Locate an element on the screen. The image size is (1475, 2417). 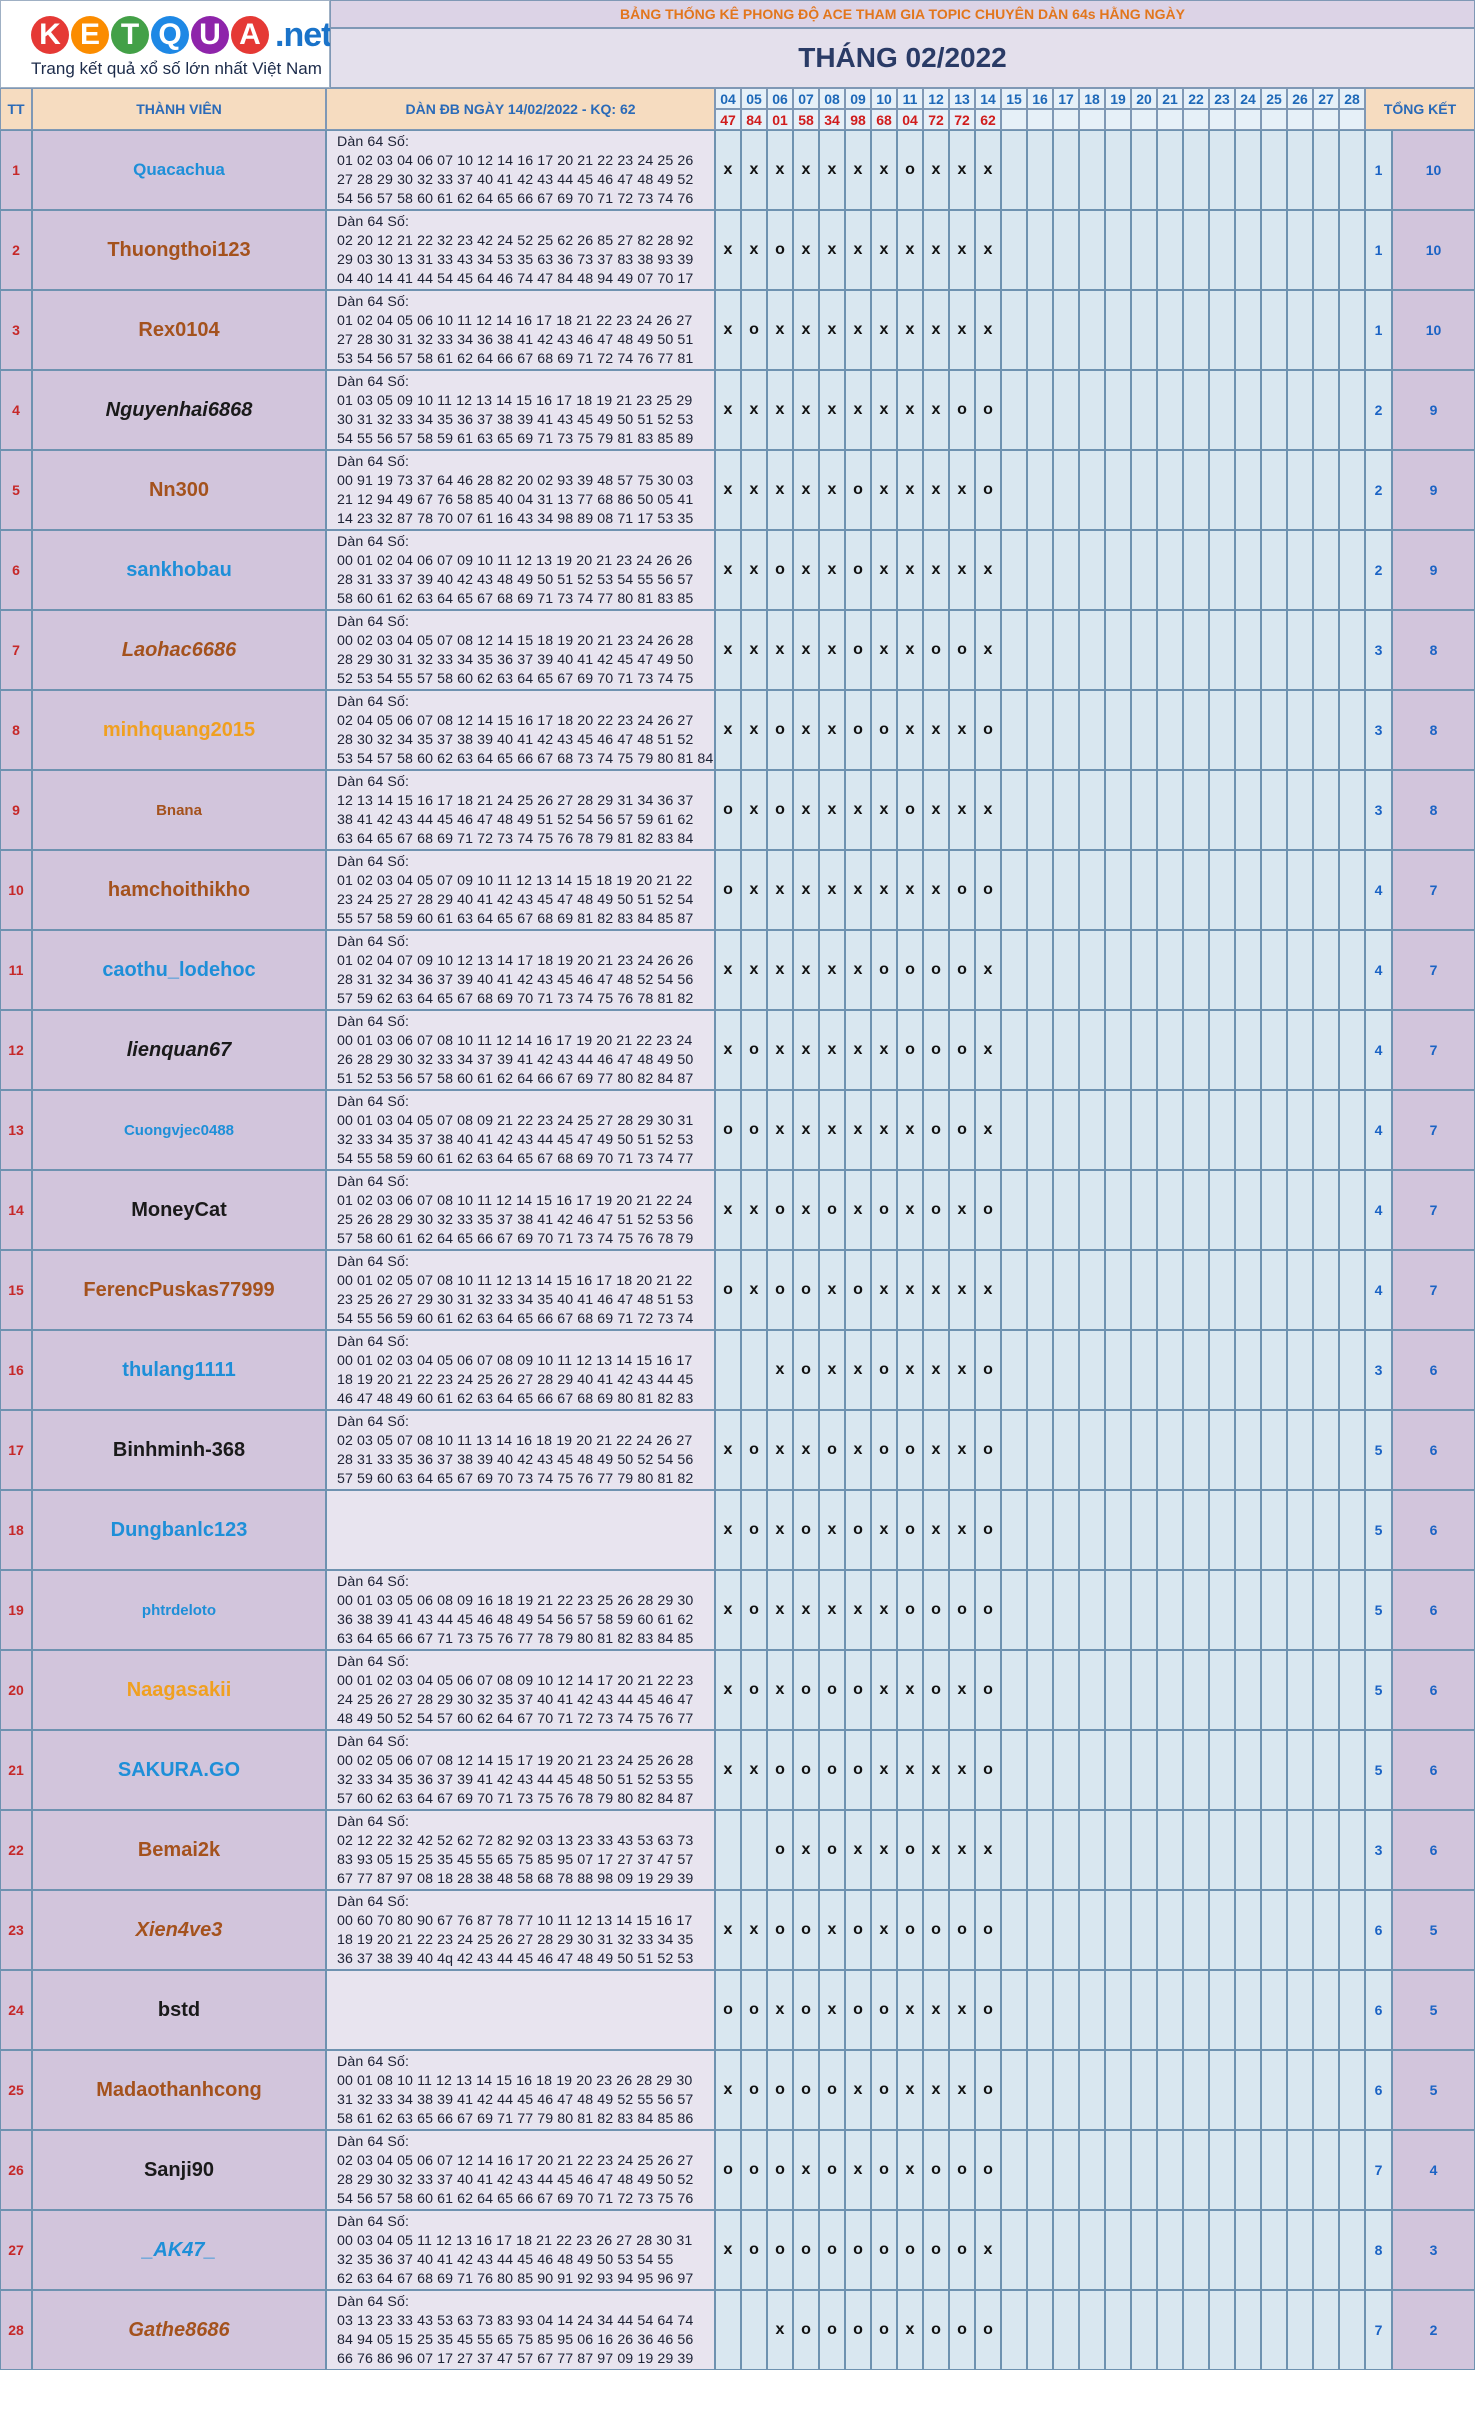
member-name: Madaothanhcong is located at coordinates (179, 2090).